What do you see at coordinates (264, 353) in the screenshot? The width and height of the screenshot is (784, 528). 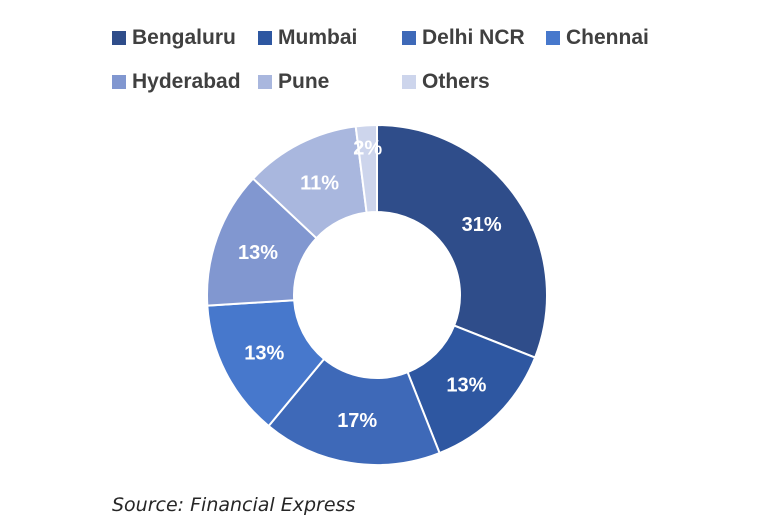 I see `data-label-chennai: 13%` at bounding box center [264, 353].